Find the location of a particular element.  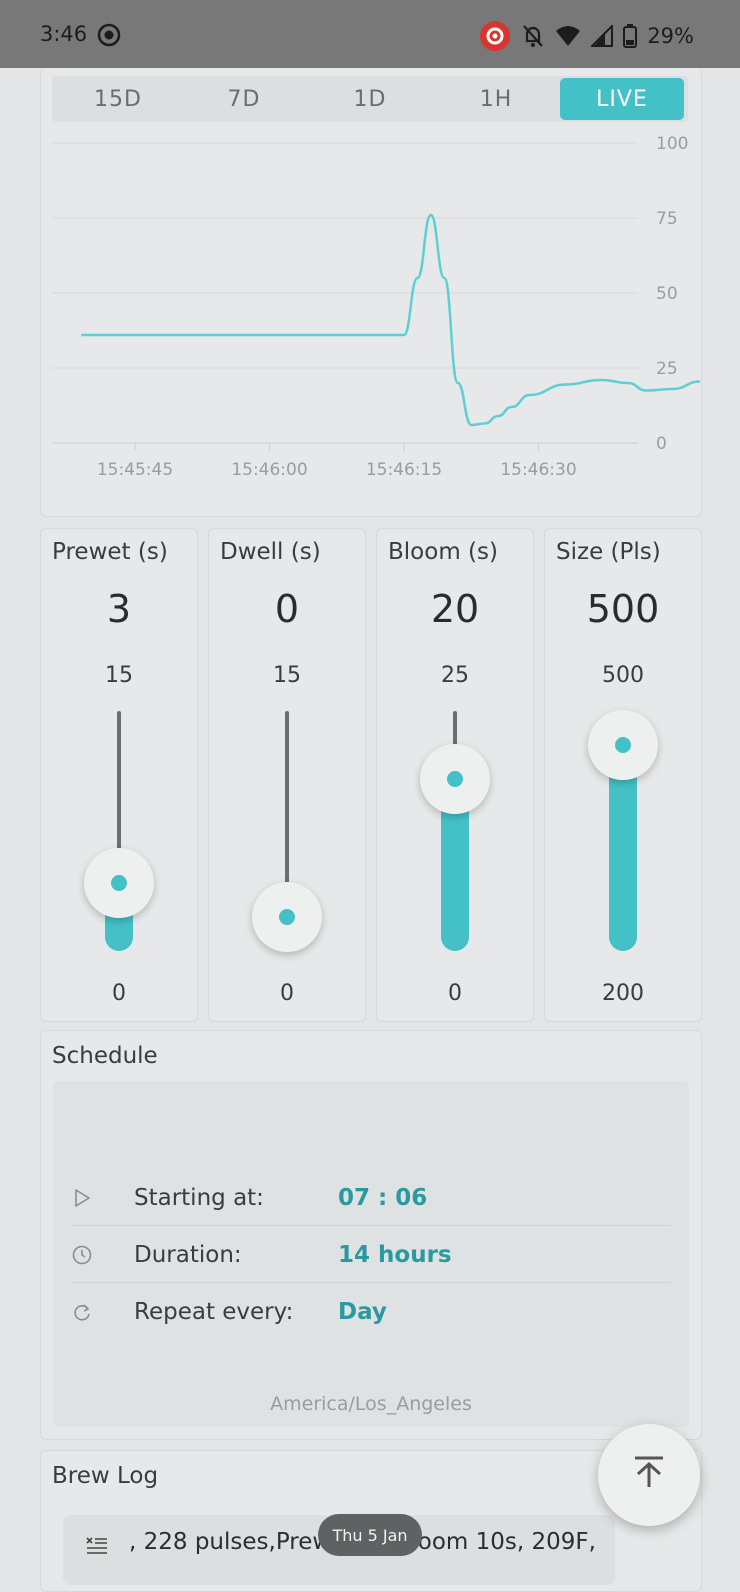

slider-min-label: 200 is located at coordinates (623, 993).